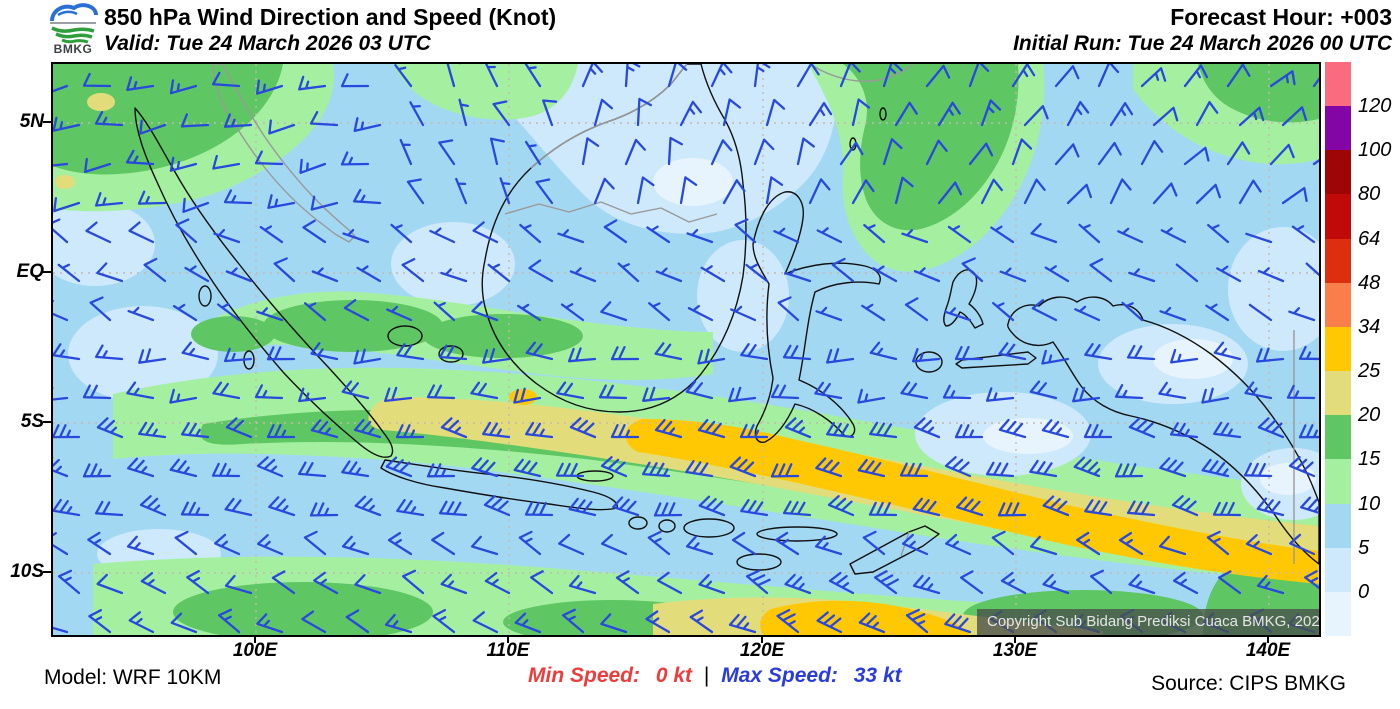 The image size is (1400, 709). Describe the element at coordinates (32, 421) in the screenshot. I see `y-axis-label: 5S` at that location.